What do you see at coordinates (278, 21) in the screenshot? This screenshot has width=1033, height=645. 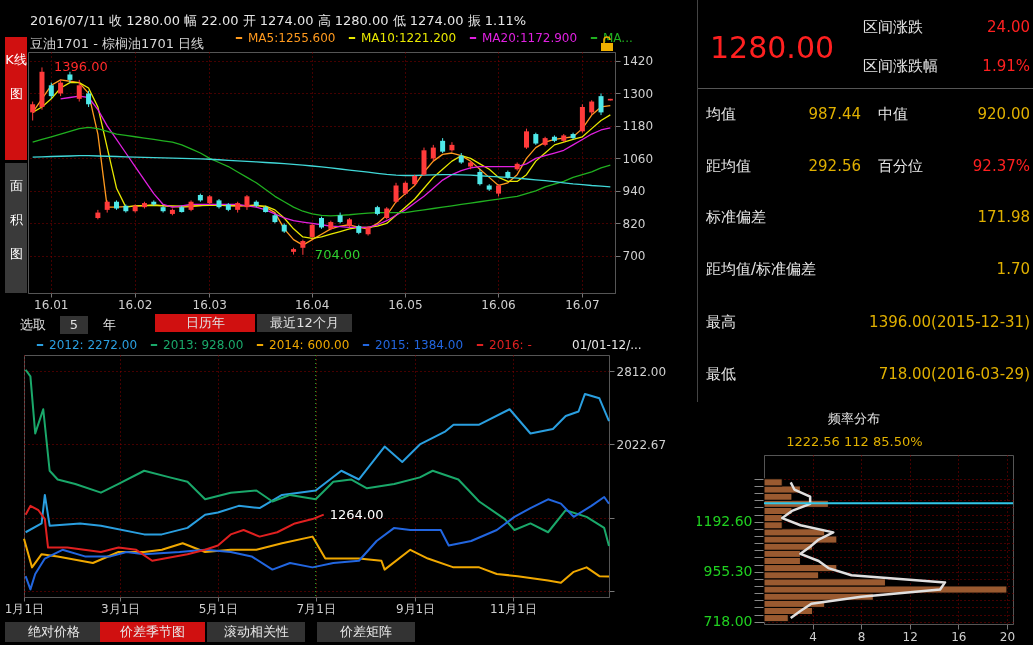 I see `chart-title: 2016/07/11 收 1280.00 幅 22.00 开 1274.00 高 1280.00 低 1274.00 振 1.11%` at bounding box center [278, 21].